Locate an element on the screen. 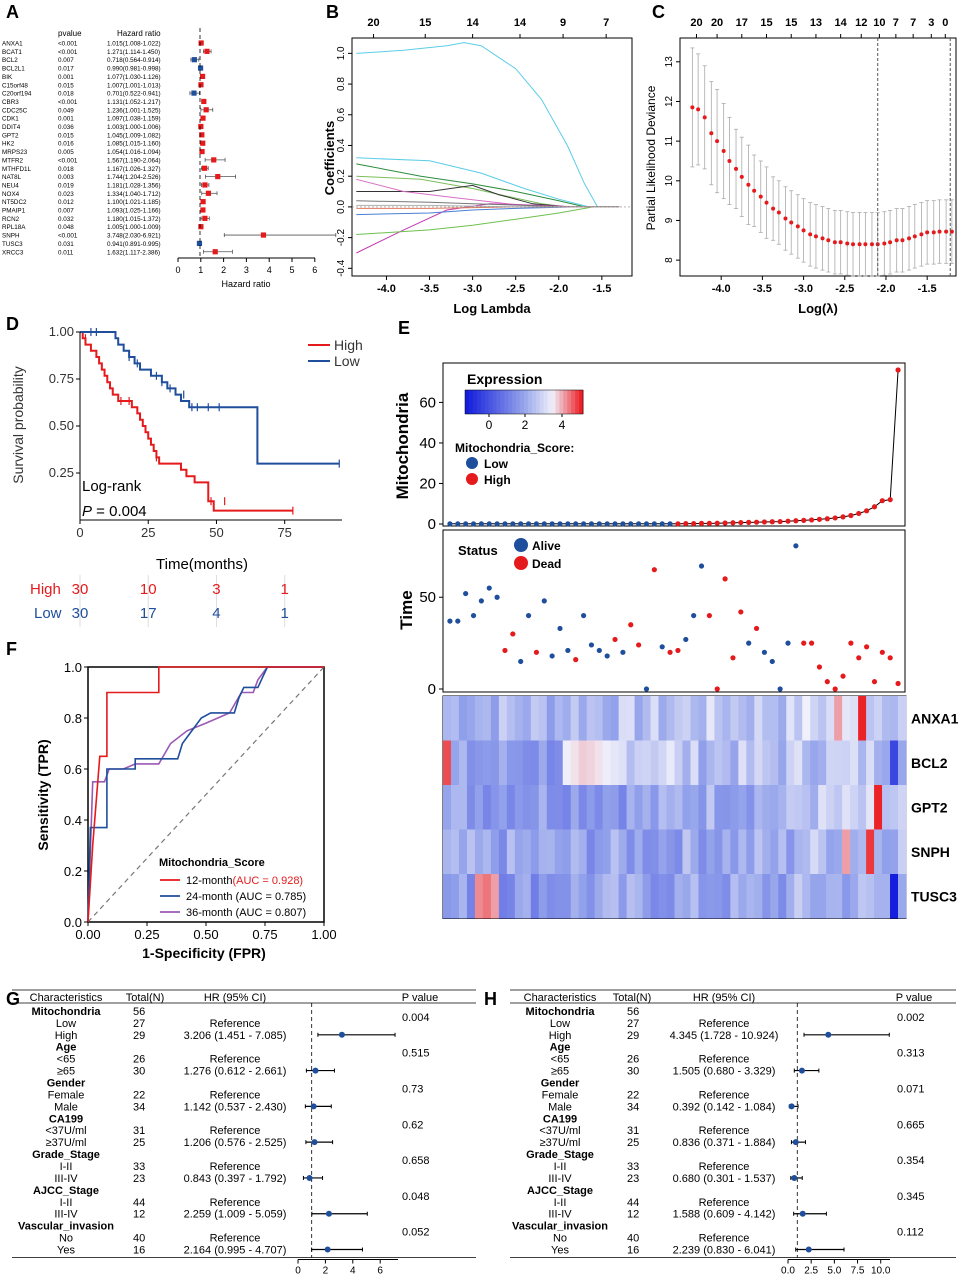 The image size is (962, 1282). panel-e-score-title: Mitochondria_Score: is located at coordinates (514, 448).